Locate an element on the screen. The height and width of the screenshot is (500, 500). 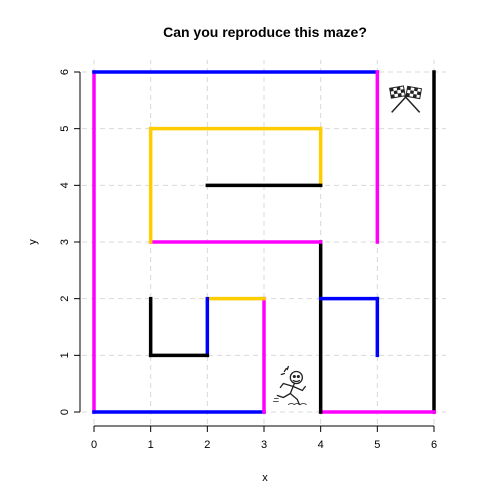
y-tick-label-4: 4 is located at coordinates (65, 185).